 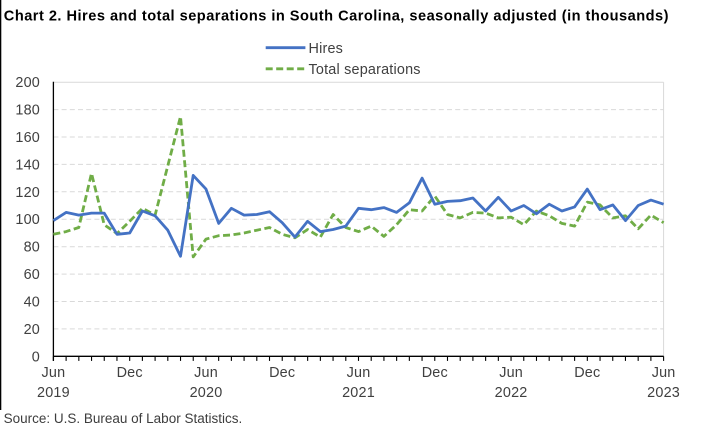 What do you see at coordinates (27, 165) in the screenshot?
I see `svg-text: 140` at bounding box center [27, 165].